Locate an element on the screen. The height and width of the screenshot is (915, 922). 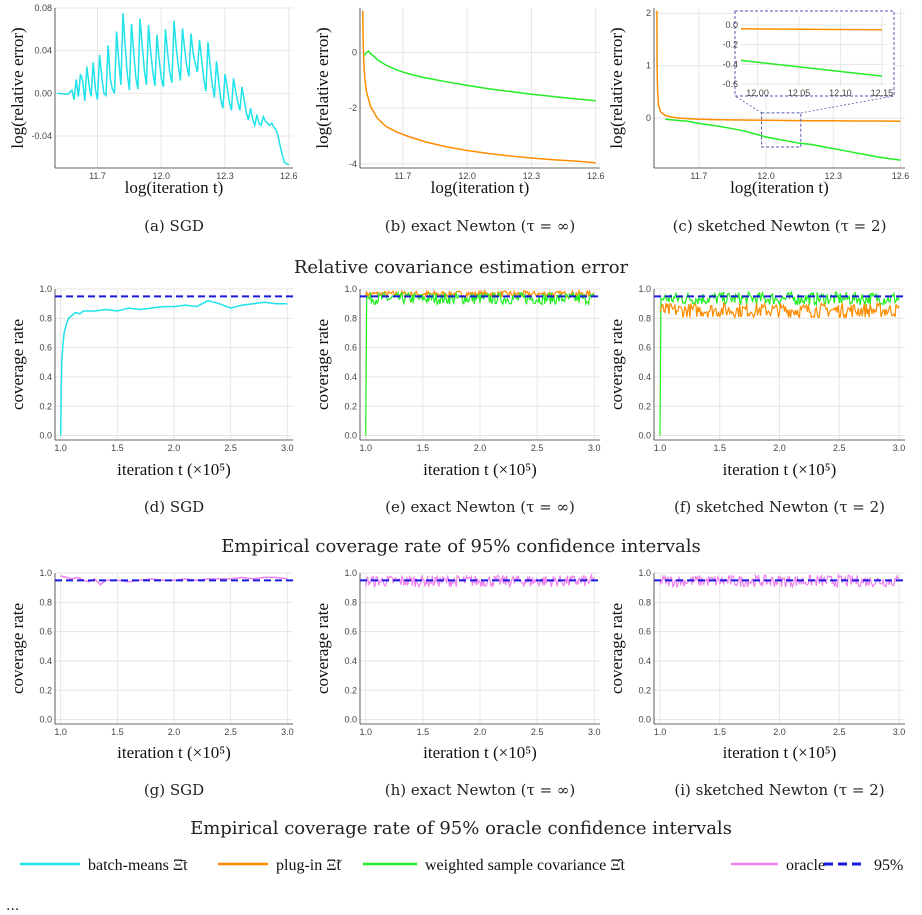
legend-label-0: batch-means Ξ̄t is located at coordinates (138, 865).